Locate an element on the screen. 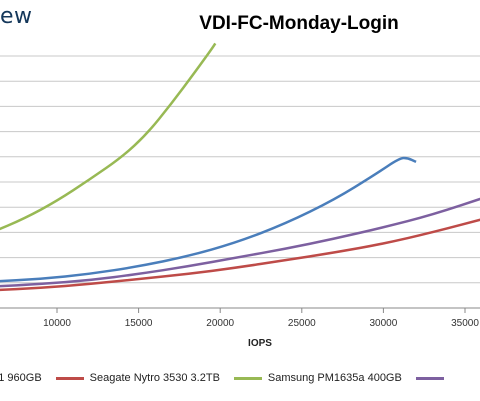  x-axis-ticks: 10000 15000 20000 25000 30000 35000 is located at coordinates (261, 318).